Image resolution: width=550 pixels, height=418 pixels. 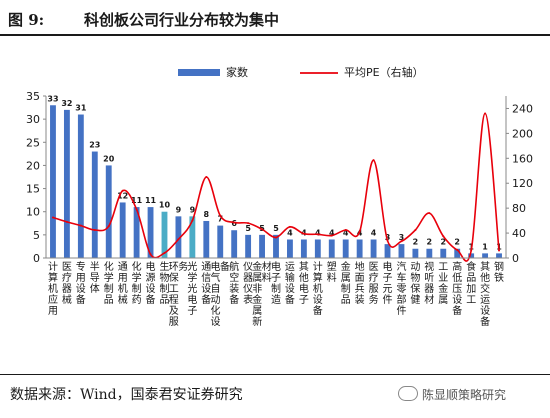 What do you see at coordinates (318, 266) in the screenshot?
I see `category-label-char: 计` at bounding box center [318, 266].